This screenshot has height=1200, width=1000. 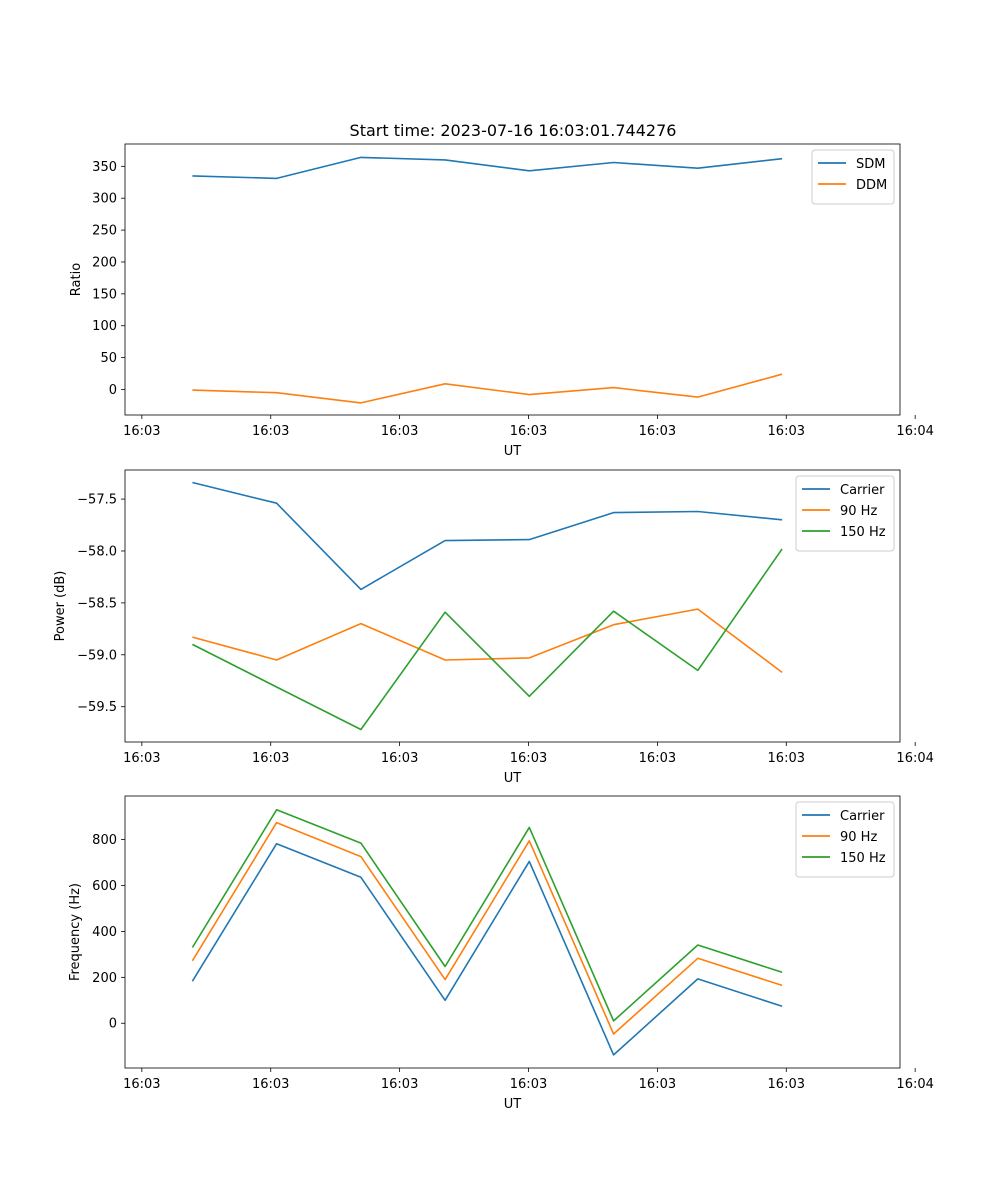 What do you see at coordinates (97, 707) in the screenshot?
I see `y-tick-label: −59.5` at bounding box center [97, 707].